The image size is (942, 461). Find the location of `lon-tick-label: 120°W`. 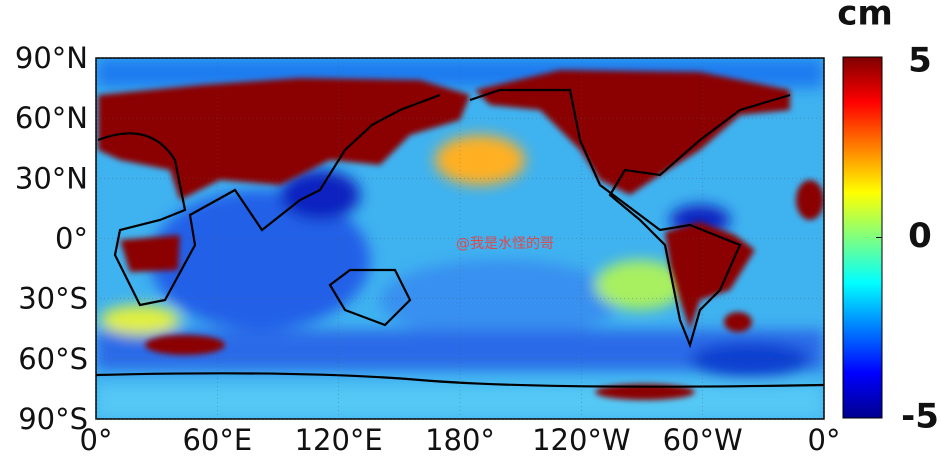

lon-tick-label: 120°W is located at coordinates (581, 440).